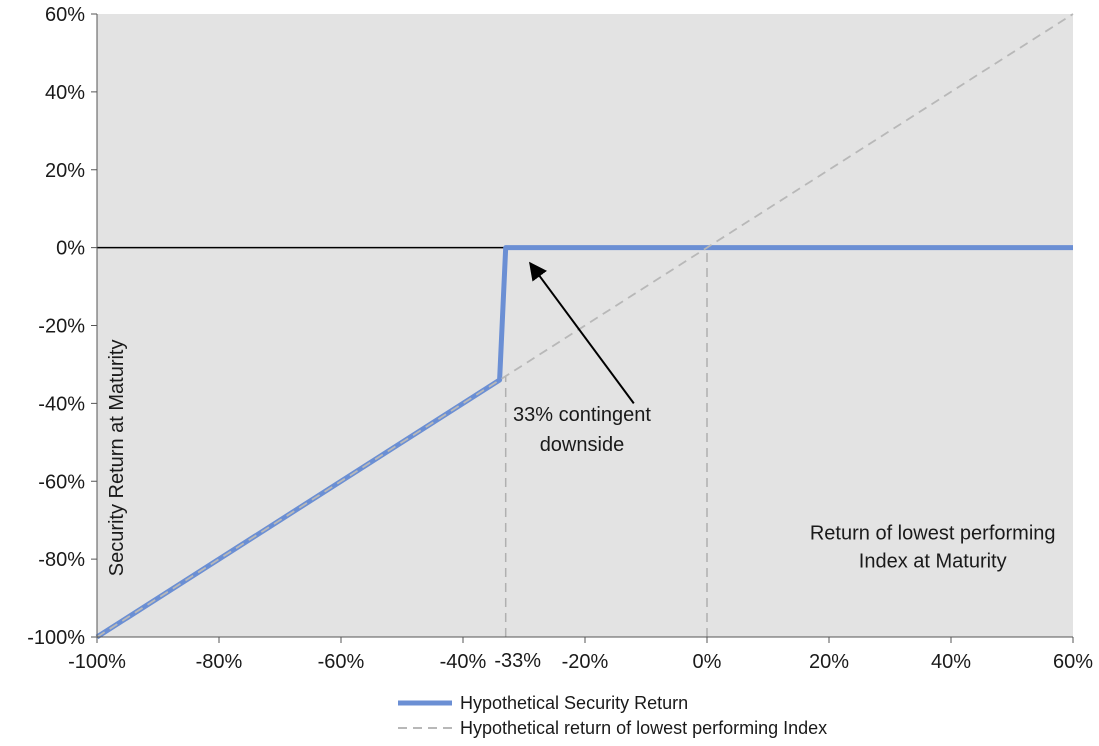 This screenshot has height=746, width=1099. Describe the element at coordinates (117, 458) in the screenshot. I see `y-axis-title: Security Return at Maturity` at that location.